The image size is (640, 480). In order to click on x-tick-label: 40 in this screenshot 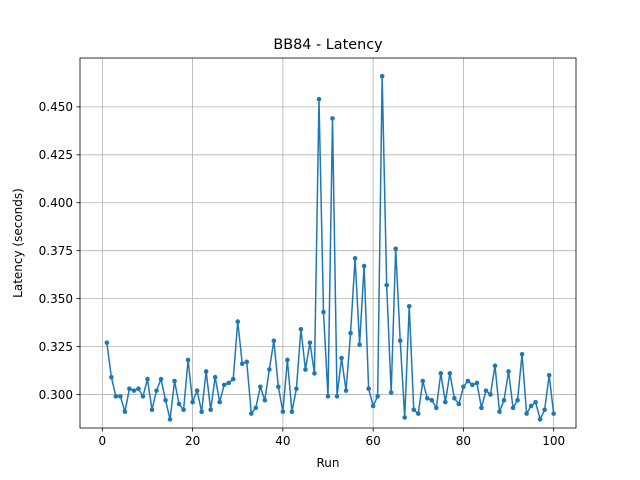, I will do `click(282, 441)`.